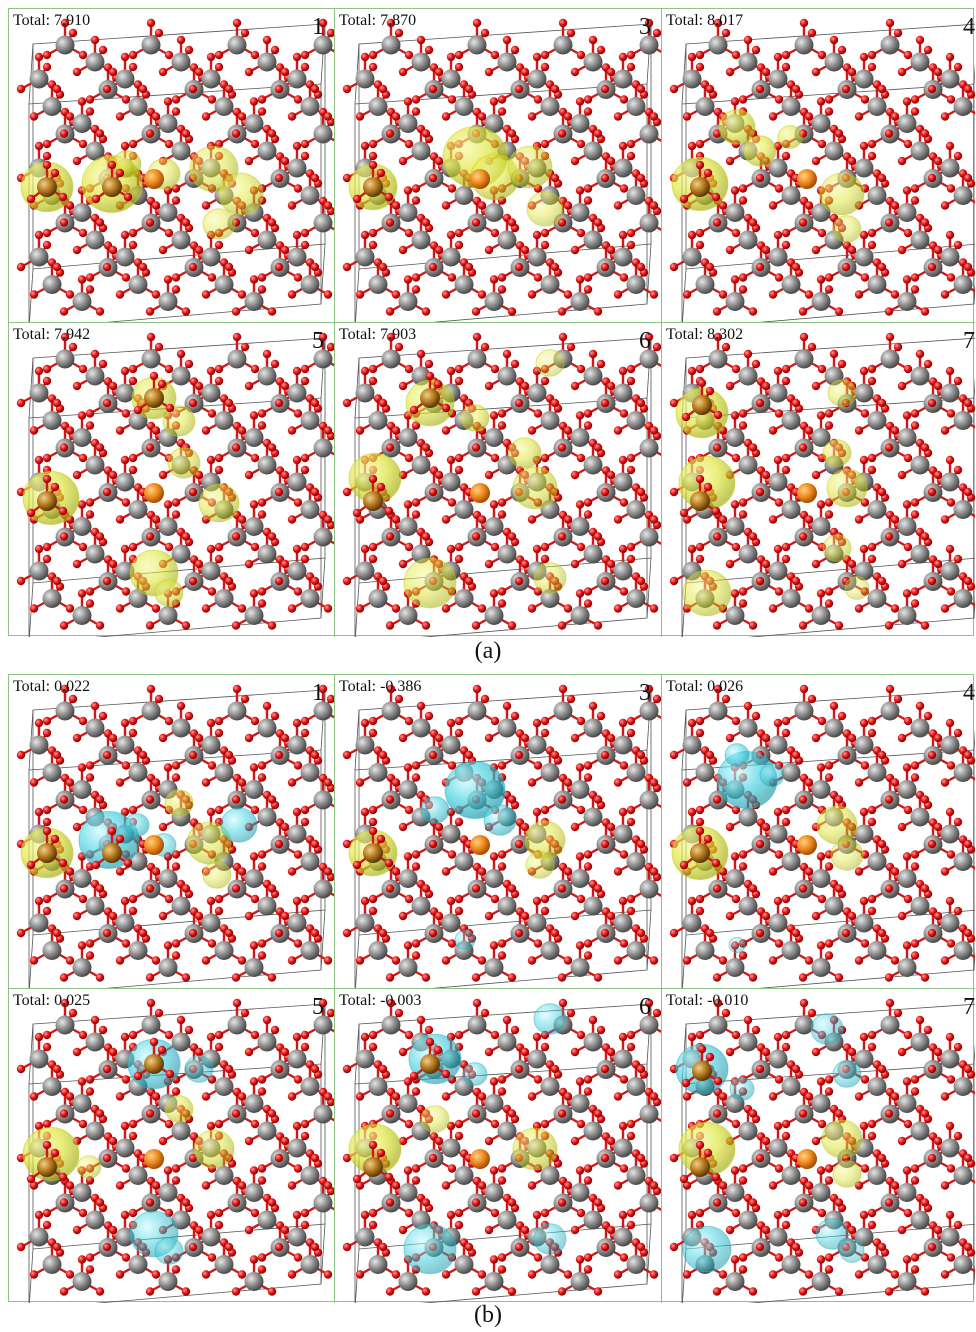 This screenshot has height=1332, width=976. I want to click on structure-panel-3: Total: -0.386 3, so click(498, 832).